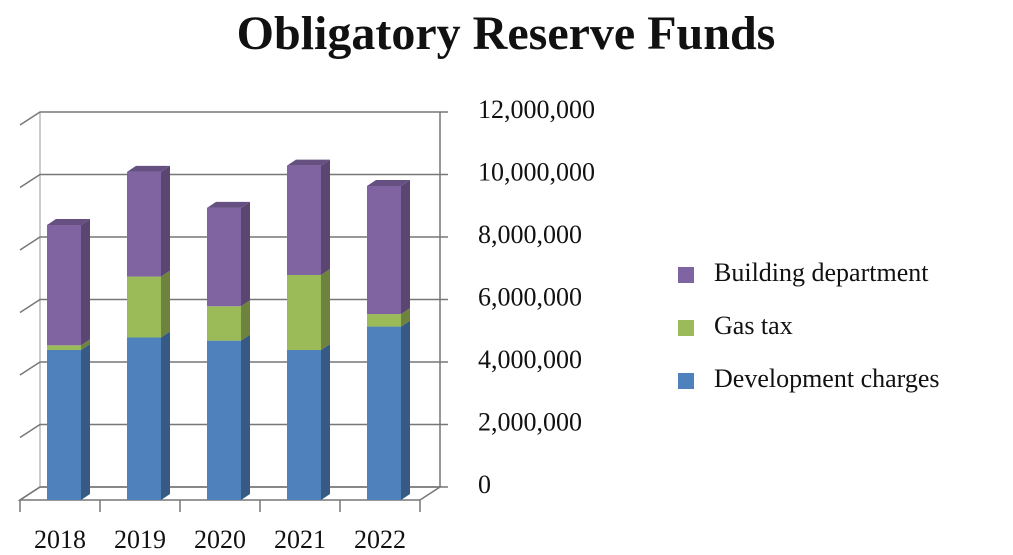 Image resolution: width=1013 pixels, height=555 pixels. Describe the element at coordinates (536, 109) in the screenshot. I see `y-tick-label: 12,000,000` at that location.